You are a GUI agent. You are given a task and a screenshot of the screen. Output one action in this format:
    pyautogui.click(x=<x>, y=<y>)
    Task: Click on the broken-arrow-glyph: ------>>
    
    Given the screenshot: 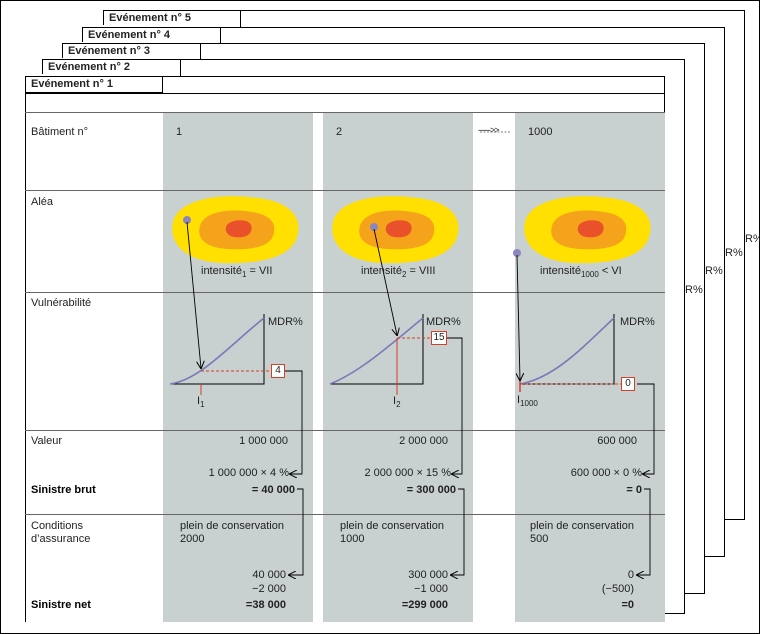 What is the action you would take?
    pyautogui.click(x=488, y=130)
    